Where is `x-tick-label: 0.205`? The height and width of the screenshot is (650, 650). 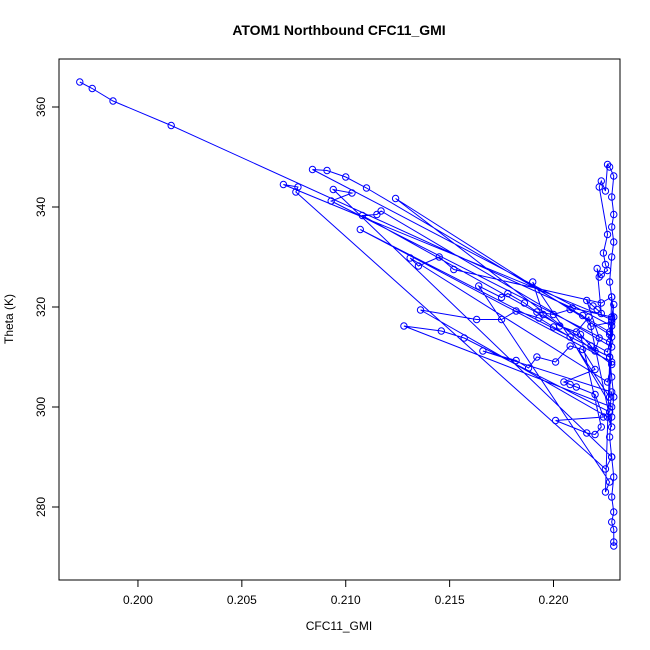 x-tick-label: 0.205 is located at coordinates (242, 600).